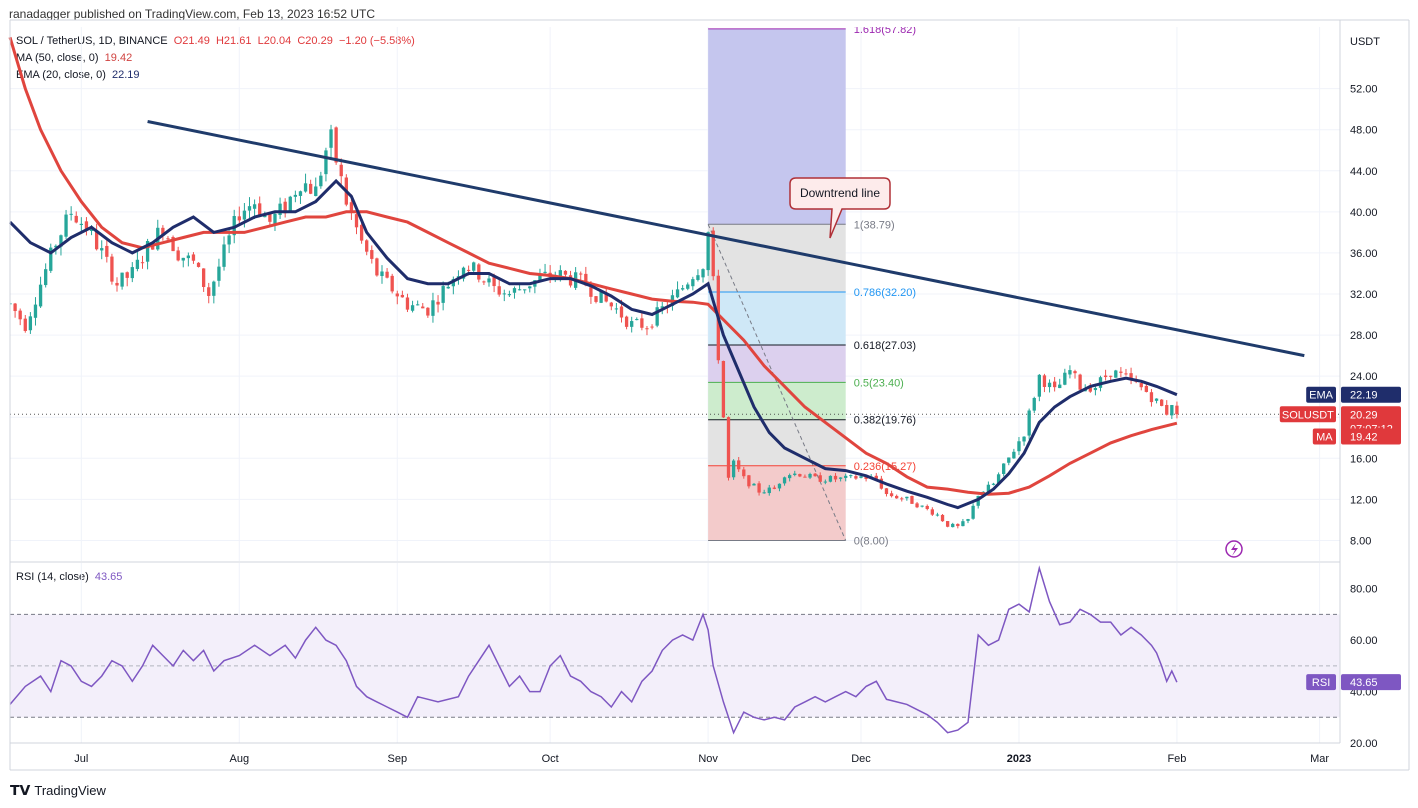 This screenshot has height=808, width=1418. What do you see at coordinates (1364, 500) in the screenshot?
I see `price-tick-label: 12.00` at bounding box center [1364, 500].